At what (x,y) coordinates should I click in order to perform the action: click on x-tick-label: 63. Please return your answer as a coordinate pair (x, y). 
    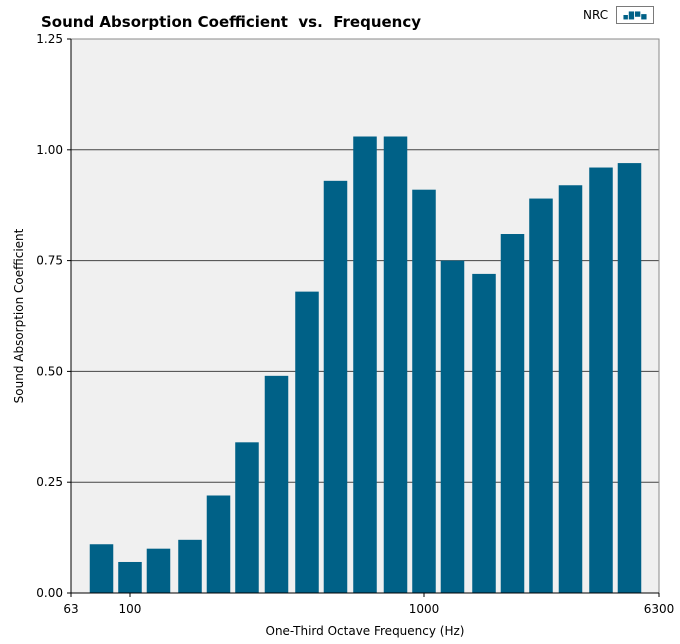
    Looking at the image, I should click on (70, 609).